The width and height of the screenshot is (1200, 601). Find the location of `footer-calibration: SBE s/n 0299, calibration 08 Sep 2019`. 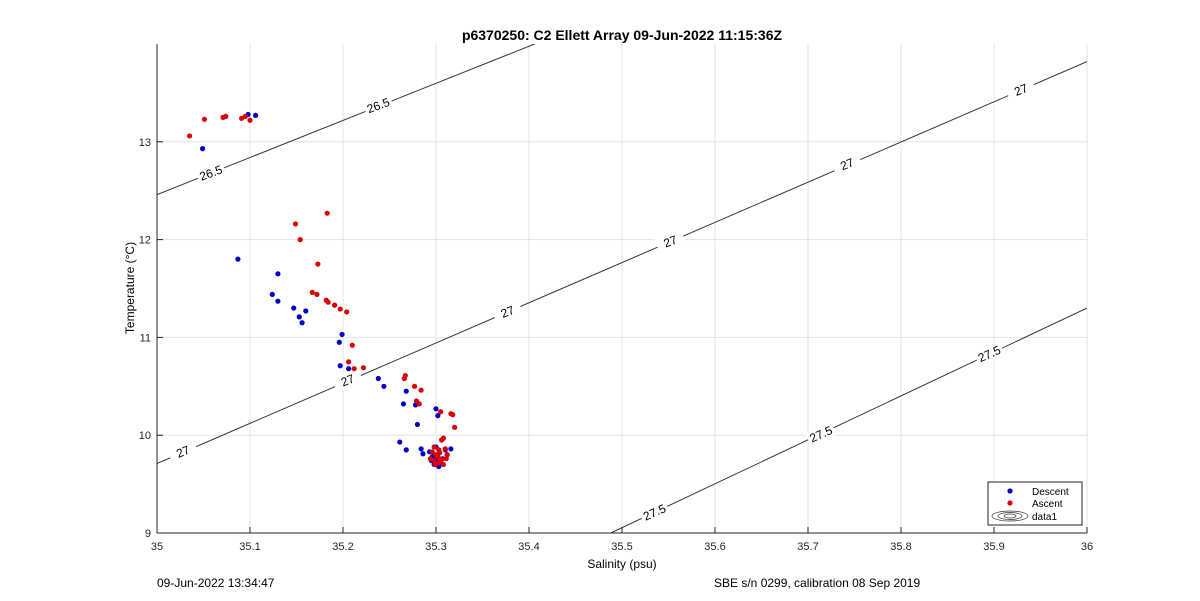

footer-calibration: SBE s/n 0299, calibration 08 Sep 2019 is located at coordinates (817, 583).